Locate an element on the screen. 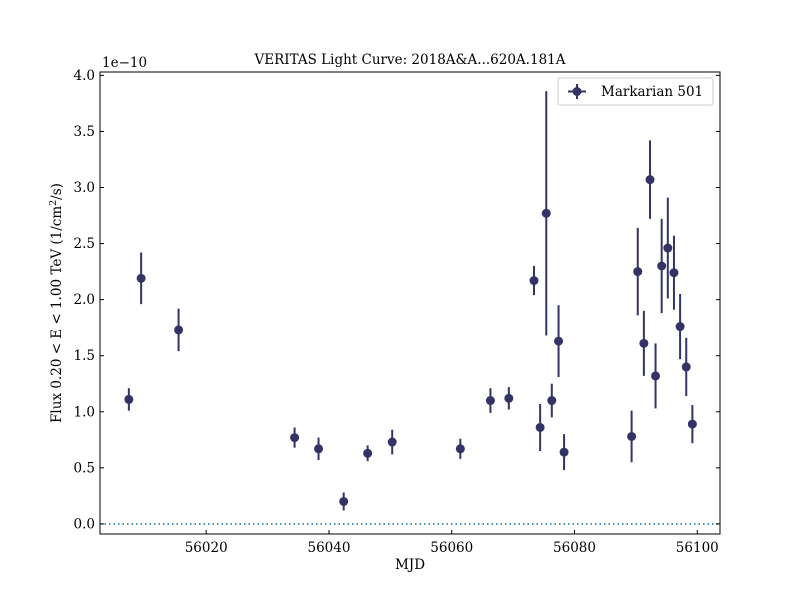  y-axis-label-prefix: Flux 0.20 < E < 1.00 TeV (1/cm is located at coordinates (57, 314).